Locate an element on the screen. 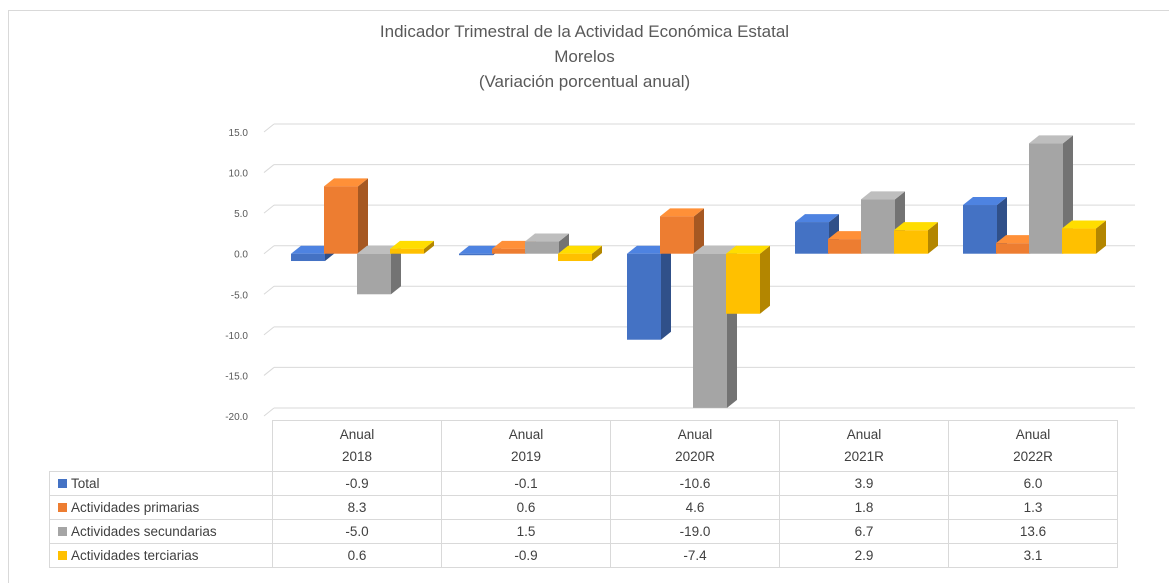 This screenshot has width=1169, height=583. bar-actividades-terciarias-2021r is located at coordinates (916, 238).